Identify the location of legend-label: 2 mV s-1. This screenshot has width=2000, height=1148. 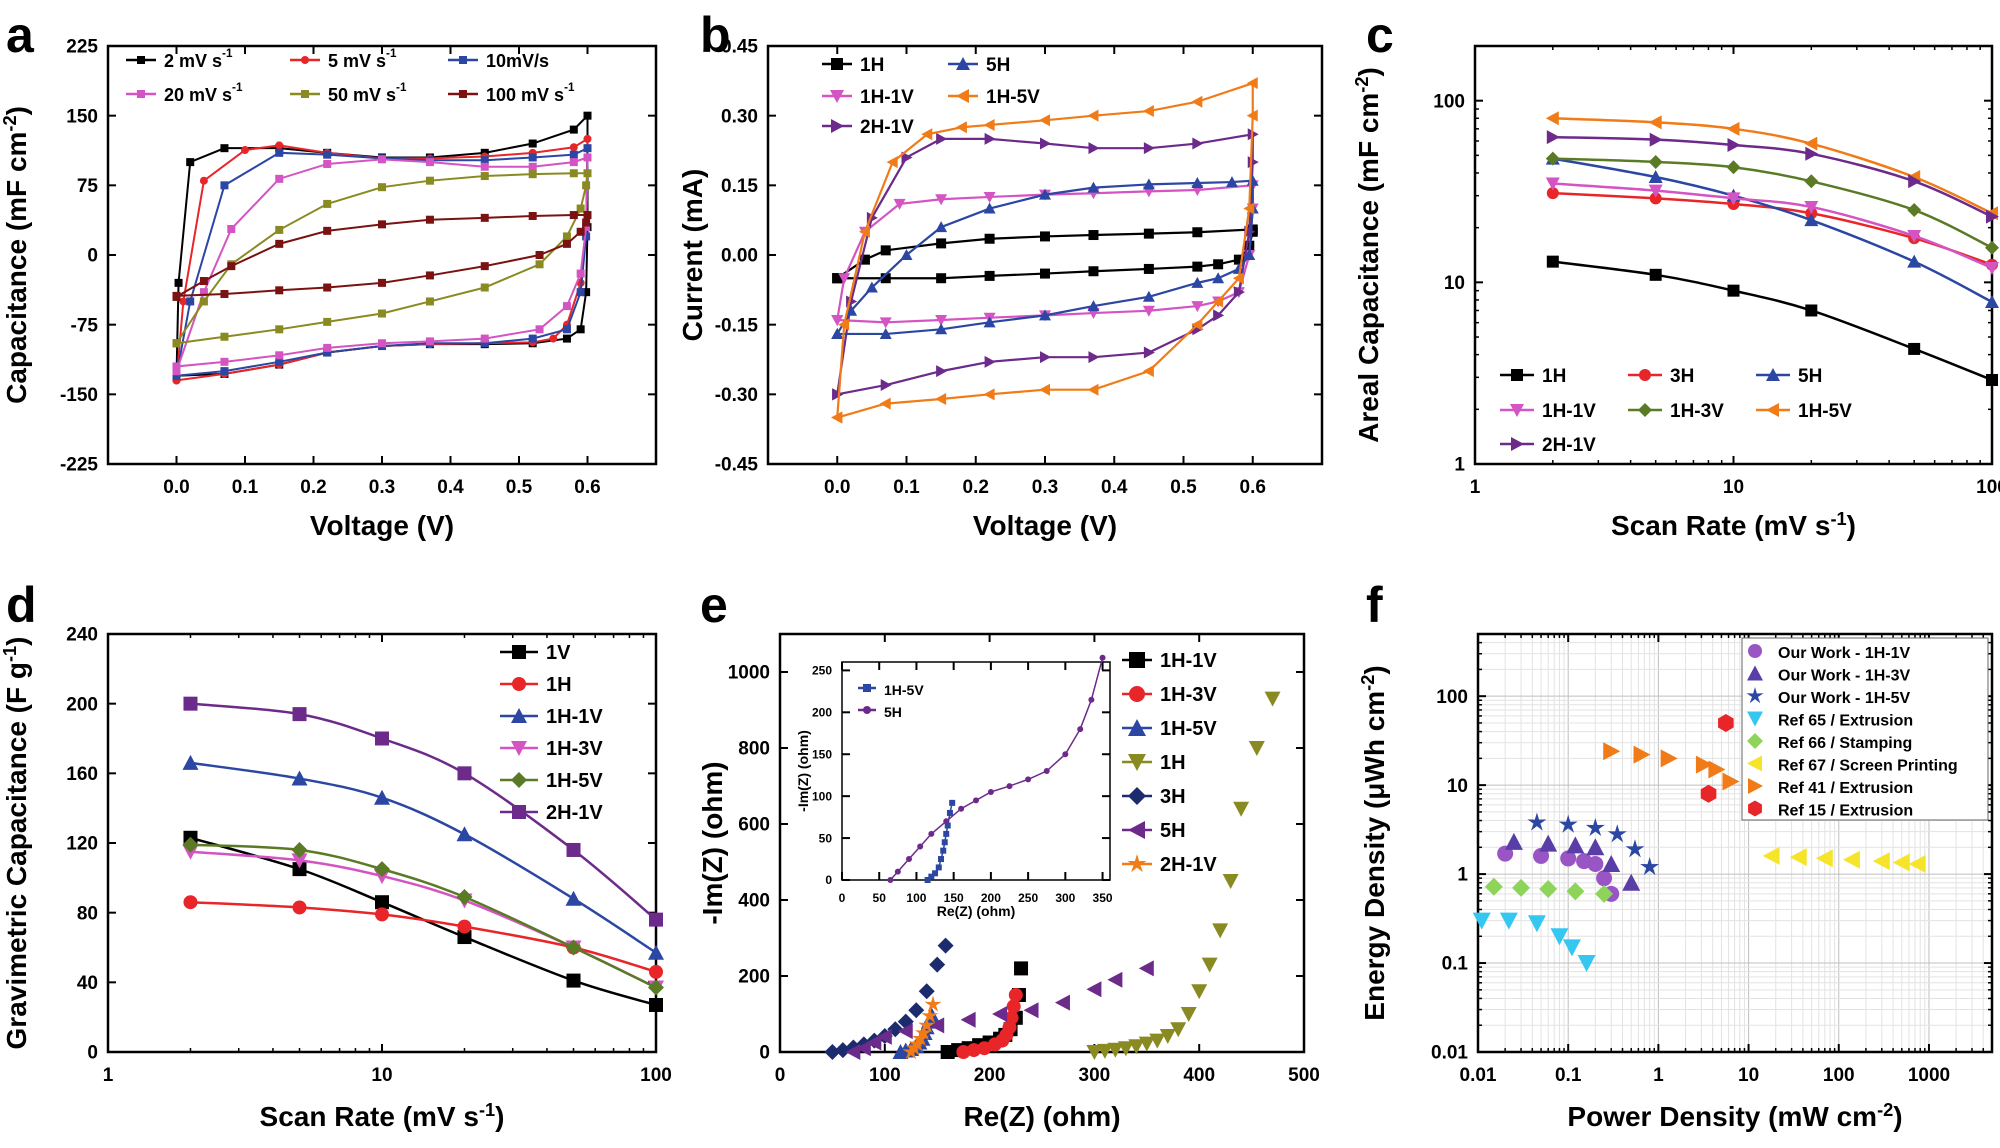
(198, 59).